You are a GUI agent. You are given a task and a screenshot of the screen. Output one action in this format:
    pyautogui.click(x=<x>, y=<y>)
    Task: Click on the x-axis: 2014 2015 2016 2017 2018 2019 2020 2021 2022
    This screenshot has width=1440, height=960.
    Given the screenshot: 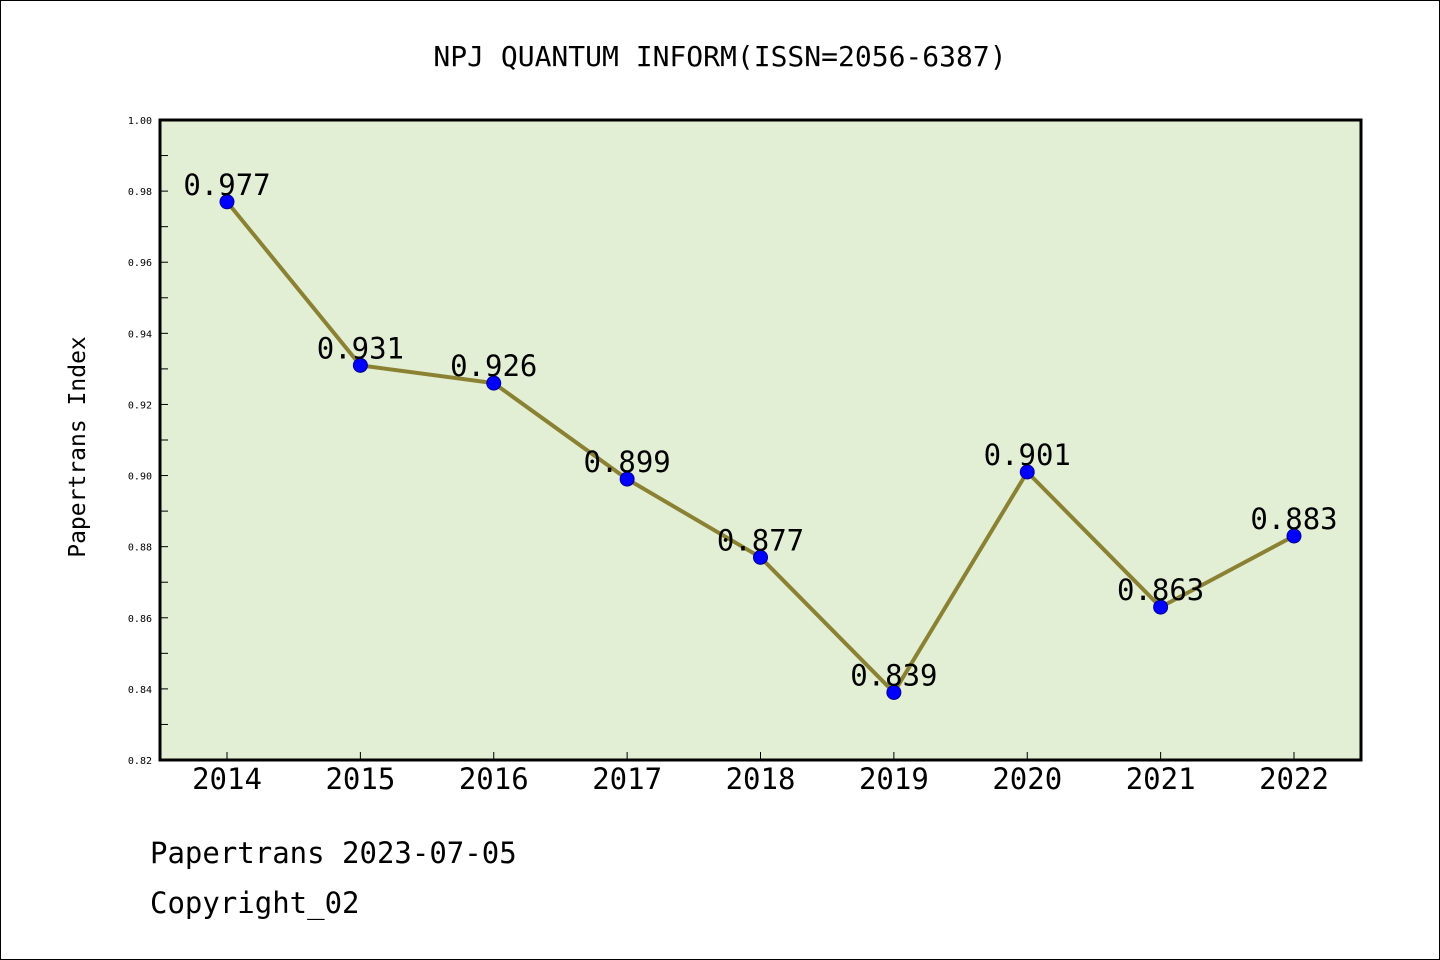 What is the action you would take?
    pyautogui.click(x=760, y=774)
    